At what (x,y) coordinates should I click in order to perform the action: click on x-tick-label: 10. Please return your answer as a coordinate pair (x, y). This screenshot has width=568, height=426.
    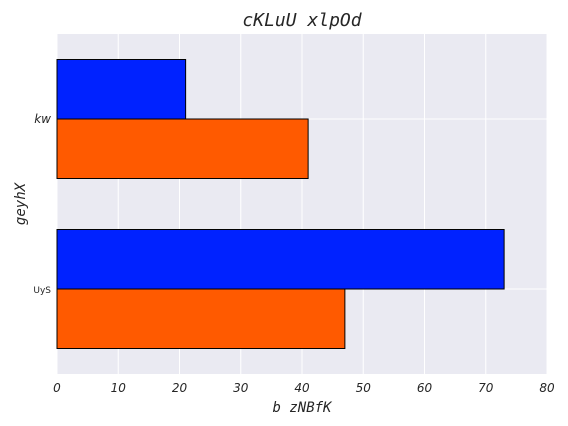
    Looking at the image, I should click on (119, 388).